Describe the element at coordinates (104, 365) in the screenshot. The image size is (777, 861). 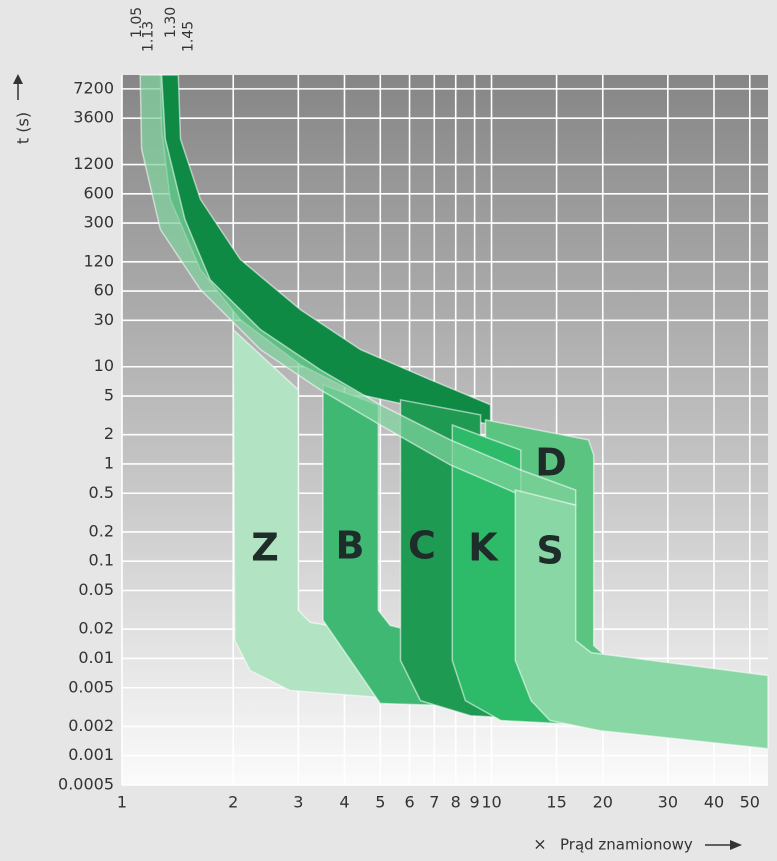
I see `y-tick-label: 10` at that location.